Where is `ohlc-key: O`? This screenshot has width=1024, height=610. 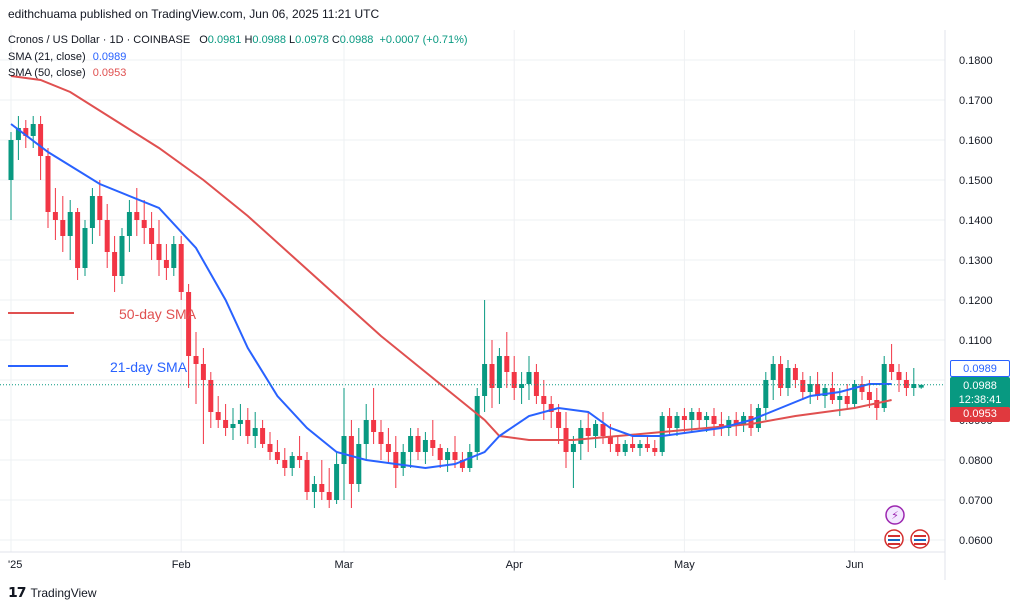 ohlc-key: O is located at coordinates (203, 40).